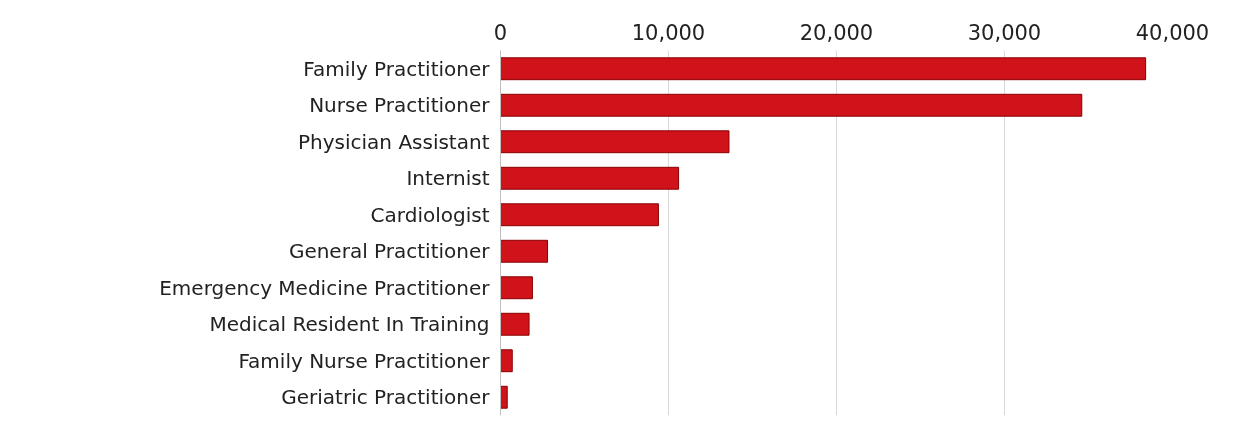 The height and width of the screenshot is (425, 1234). Describe the element at coordinates (836, 32) in the screenshot. I see `x-tick-label: 20,000` at that location.